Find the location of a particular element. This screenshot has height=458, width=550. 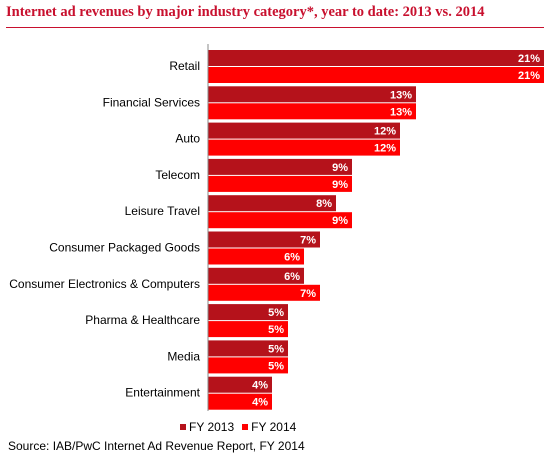

bar-fy2014-entertainment is located at coordinates (240, 401).